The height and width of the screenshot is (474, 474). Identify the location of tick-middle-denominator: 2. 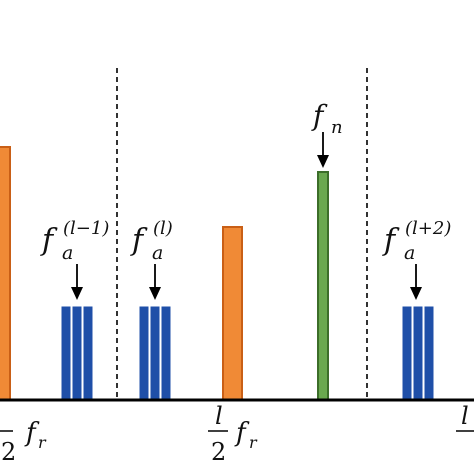
(218, 452).